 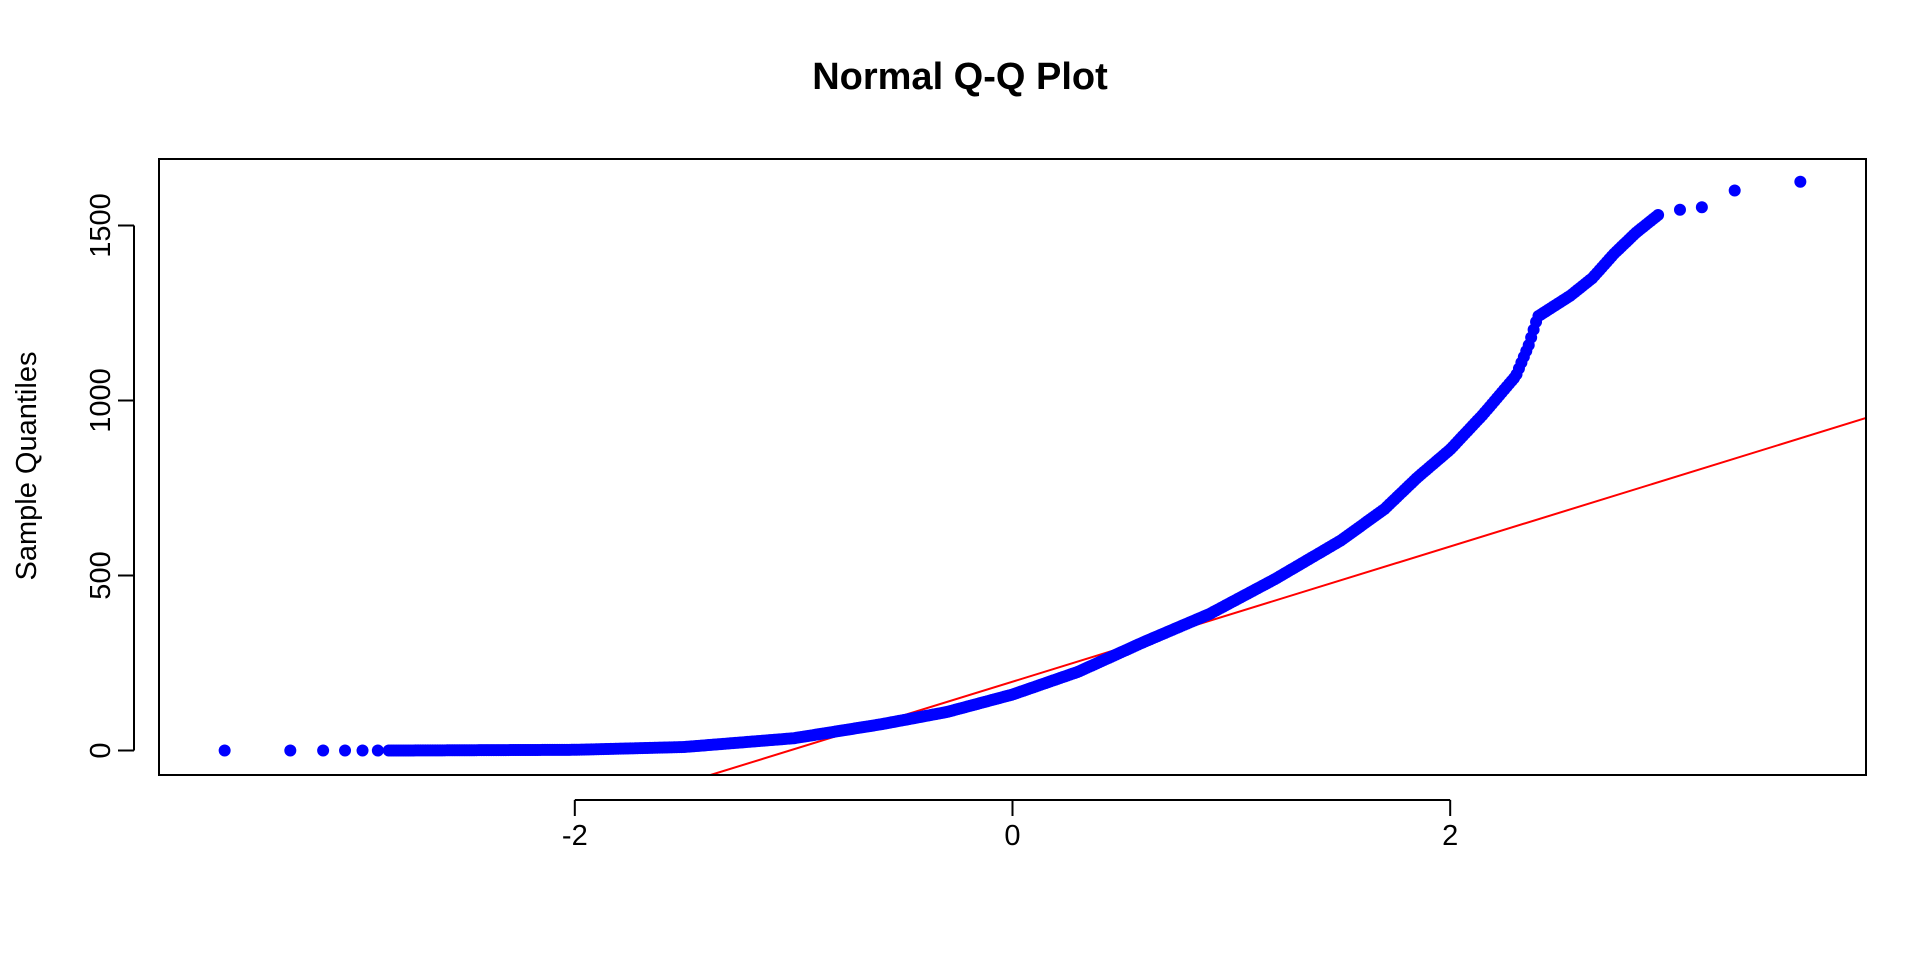 I want to click on y-tick-label: 1500, so click(x=101, y=225).